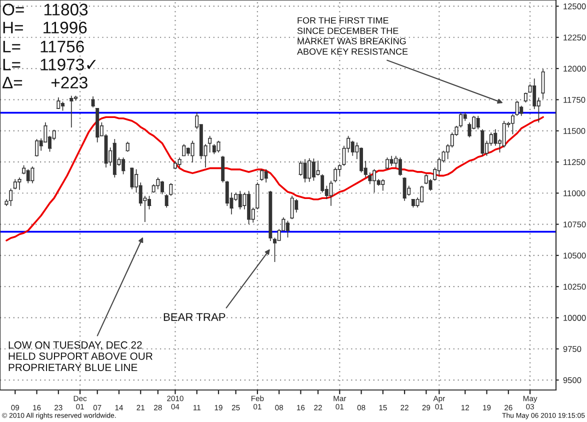 The image size is (587, 422). Describe the element at coordinates (575, 224) in the screenshot. I see `y-tick-label: 10750` at that location.